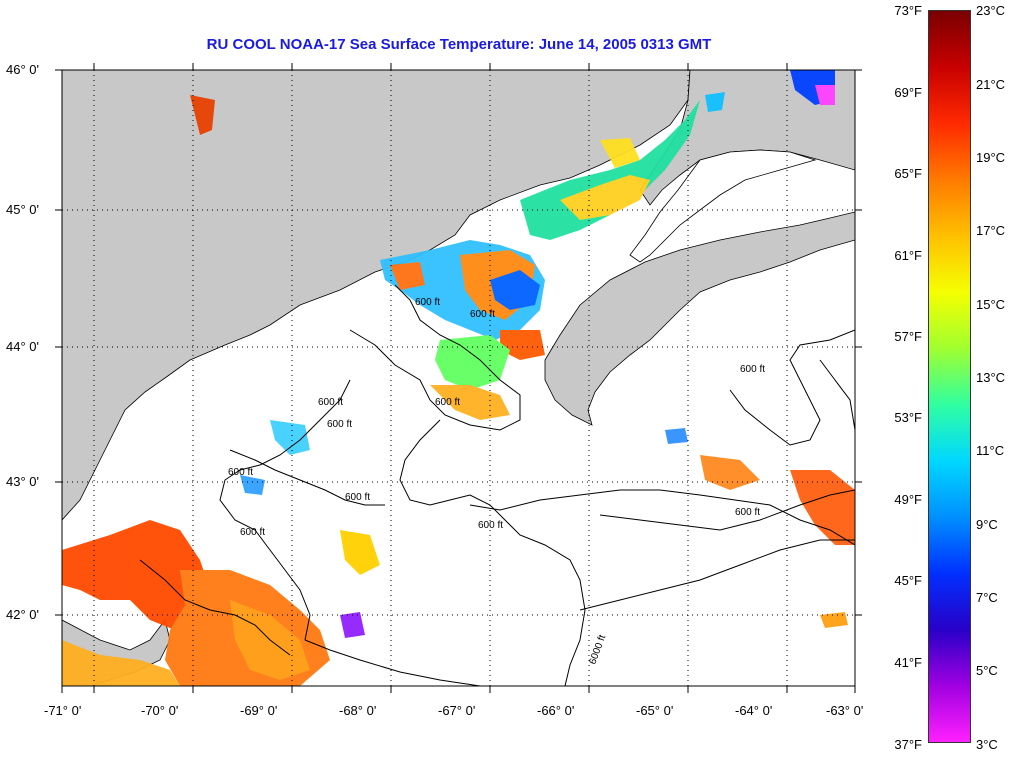 The image size is (1016, 766). What do you see at coordinates (908, 92) in the screenshot?
I see `colorbar-f-label: 69°F` at bounding box center [908, 92].